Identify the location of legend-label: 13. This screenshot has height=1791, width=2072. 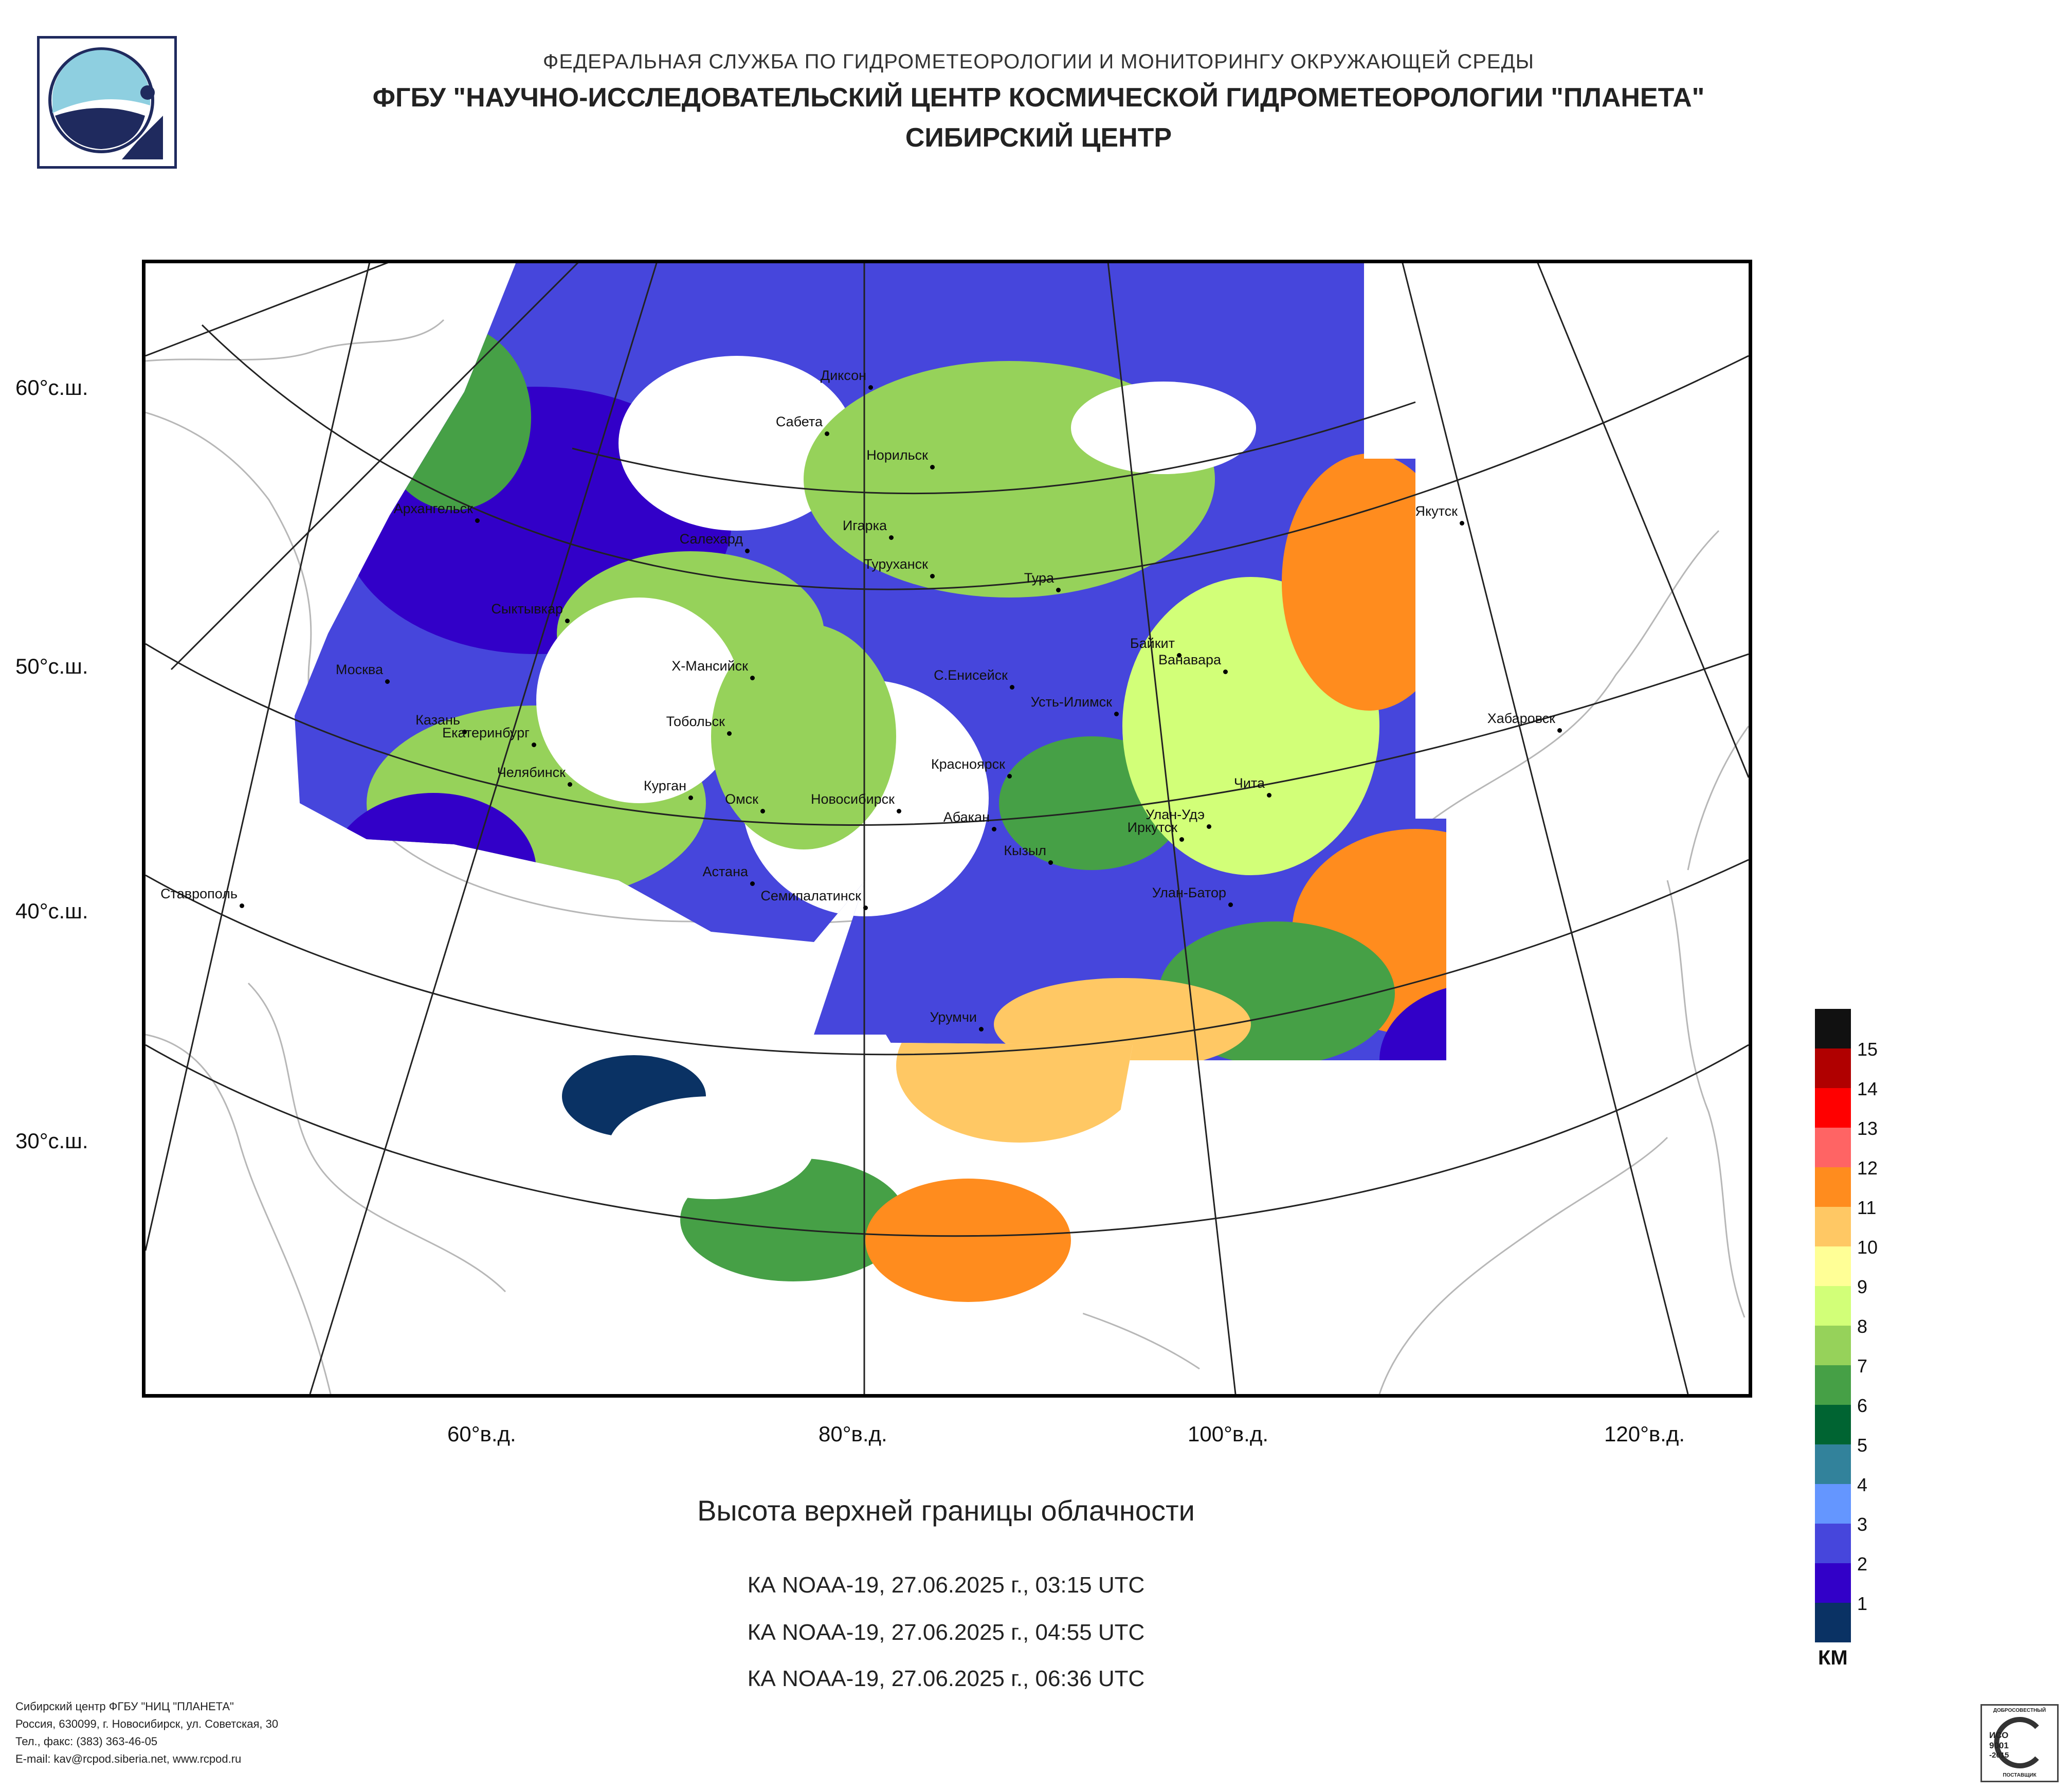
(1867, 1128).